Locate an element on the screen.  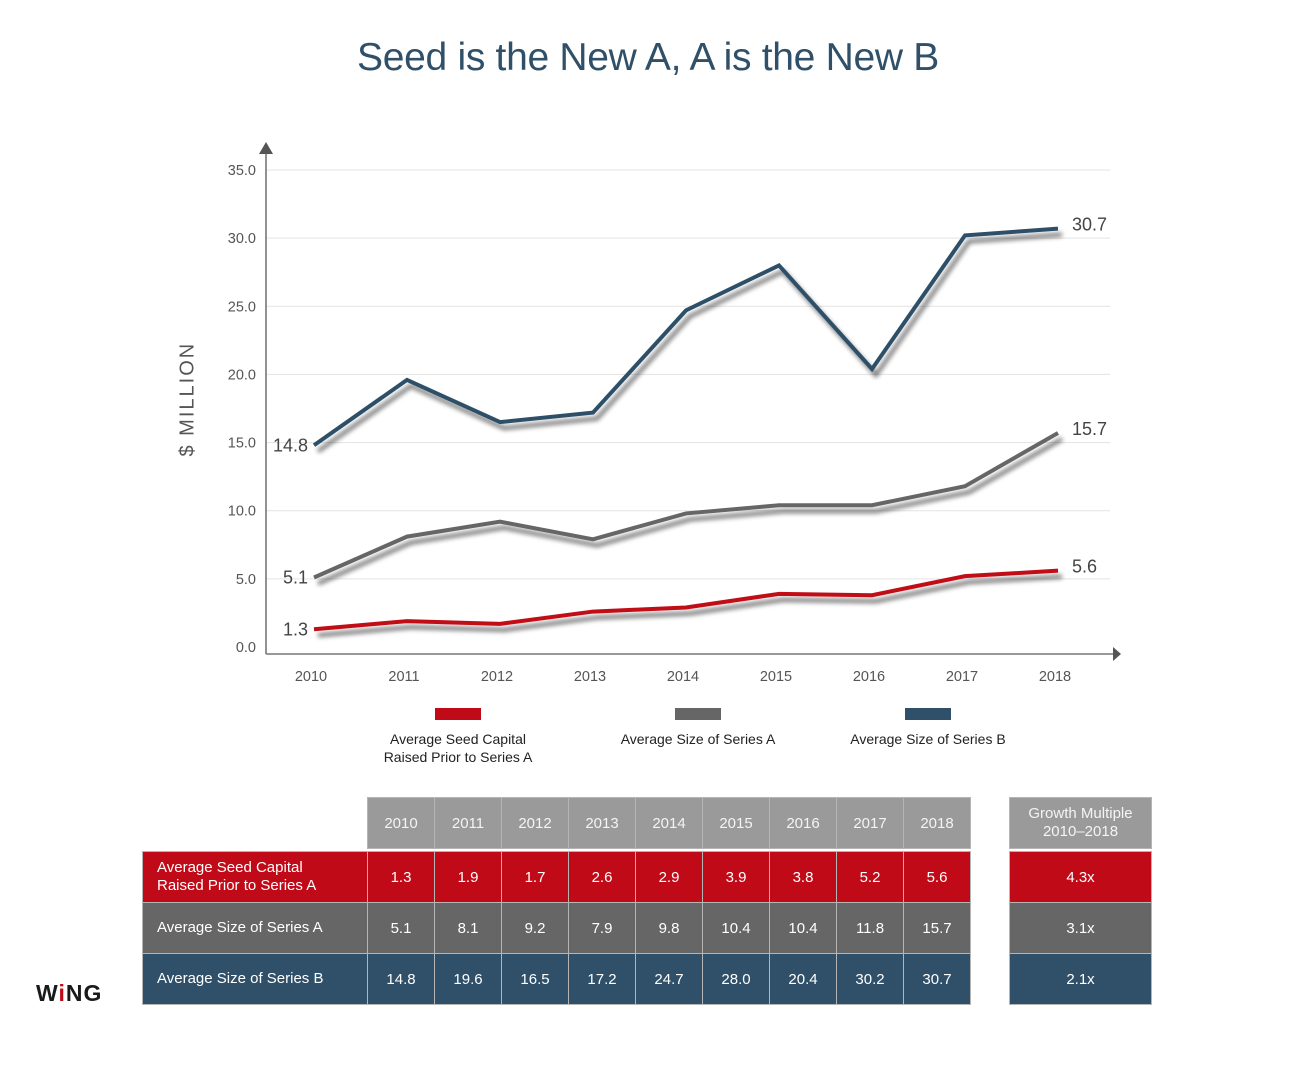
table-corner is located at coordinates (255, 823).